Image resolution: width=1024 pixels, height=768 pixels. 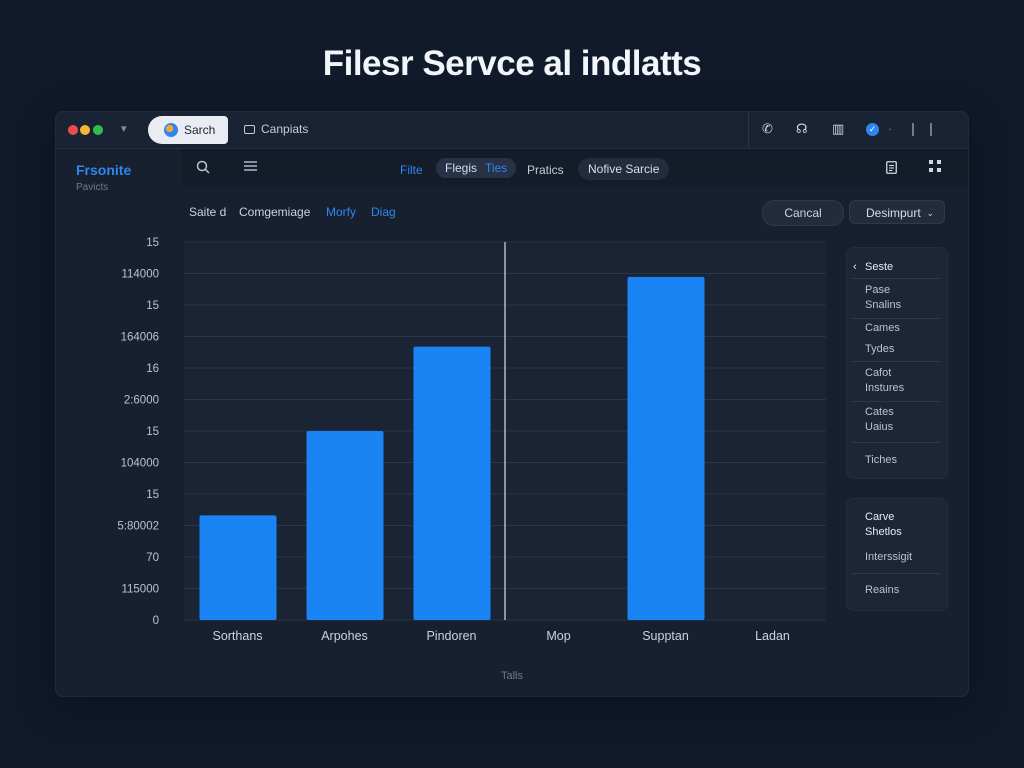 What do you see at coordinates (882, 328) in the screenshot?
I see `panel-item: Cames` at bounding box center [882, 328].